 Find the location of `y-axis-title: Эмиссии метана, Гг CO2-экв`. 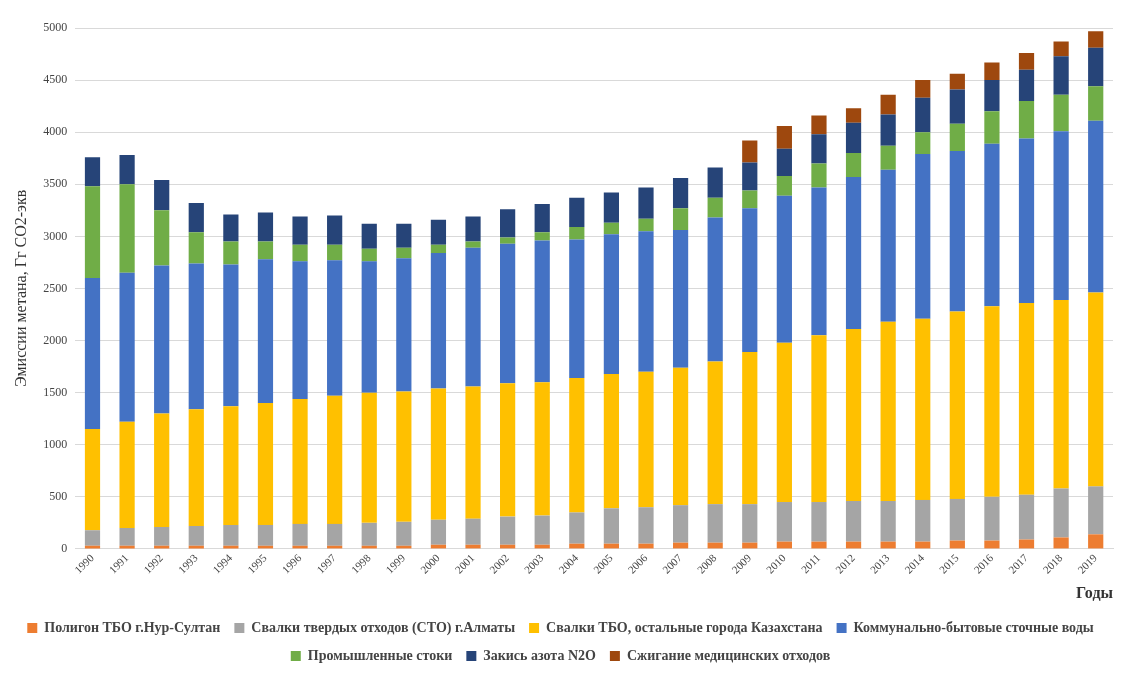

y-axis-title: Эмиссии метана, Гг CO2-экв is located at coordinates (20, 288).